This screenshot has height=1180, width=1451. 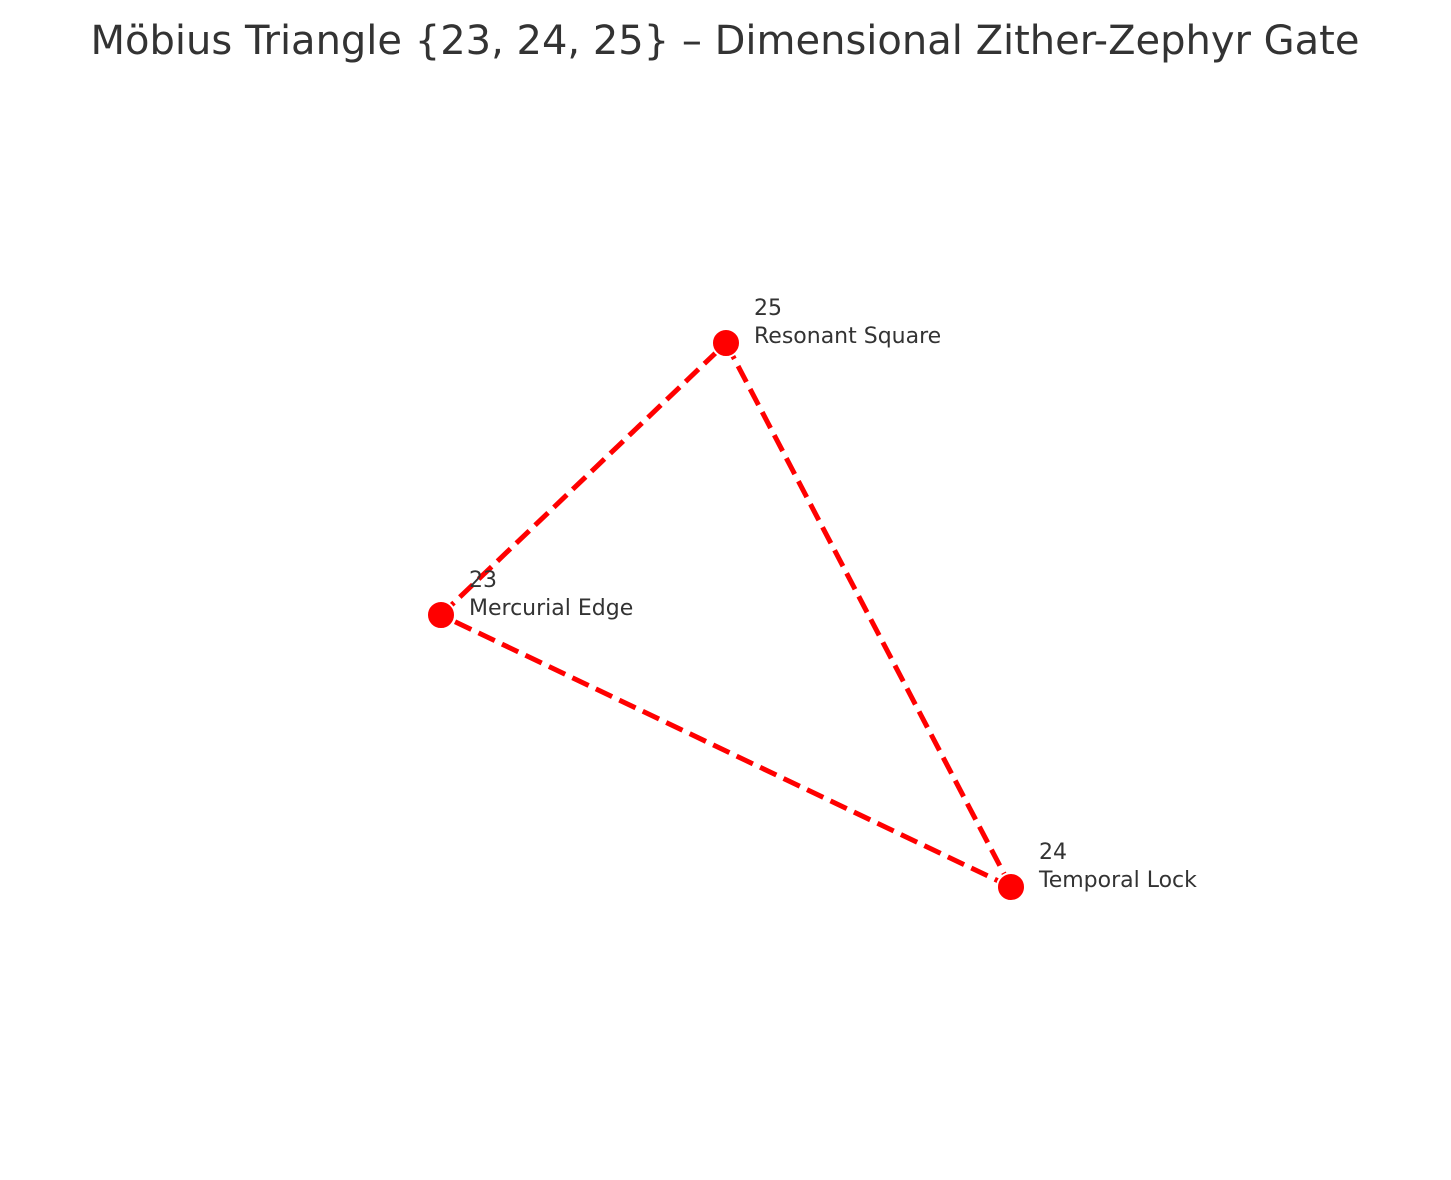 I want to click on edge-n24-n23, so click(x=726, y=751).